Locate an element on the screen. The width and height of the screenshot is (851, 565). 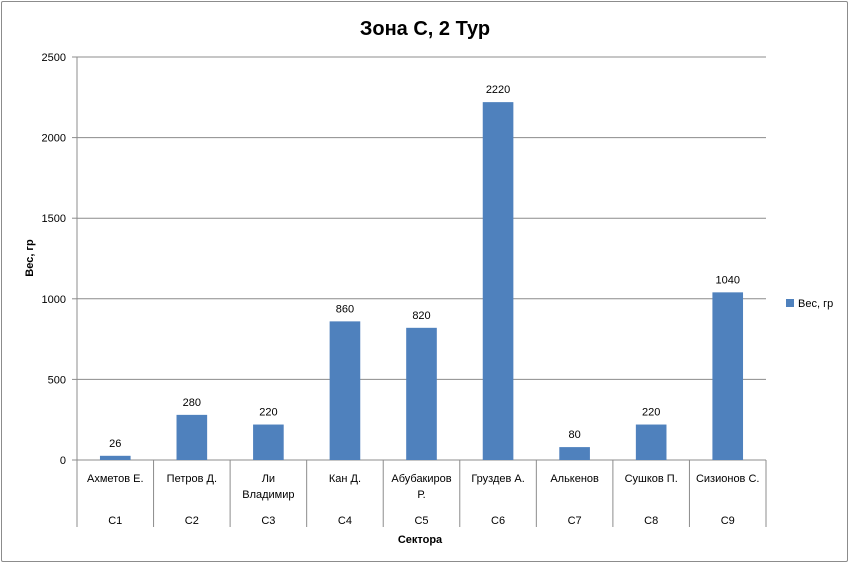
y-tick-label: 500 is located at coordinates (57, 380).